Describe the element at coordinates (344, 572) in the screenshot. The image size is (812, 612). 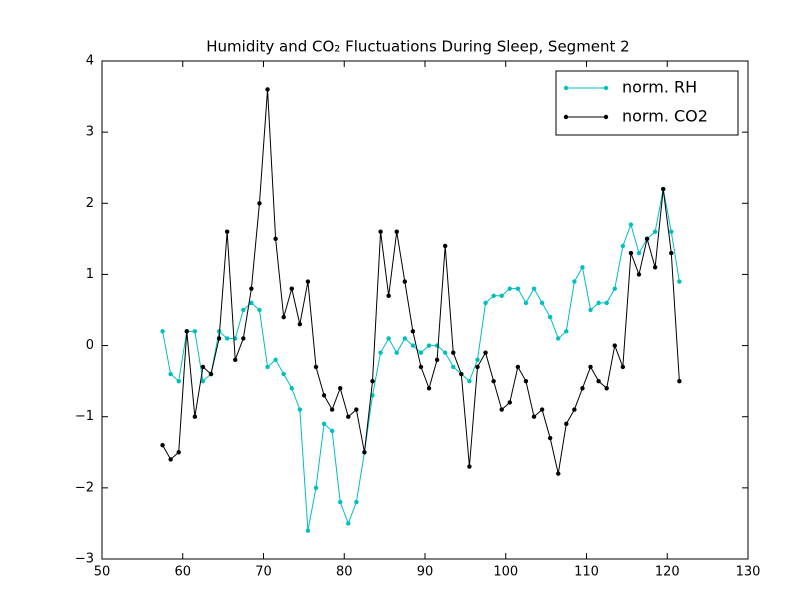
I see `x-tick-label: 80` at that location.